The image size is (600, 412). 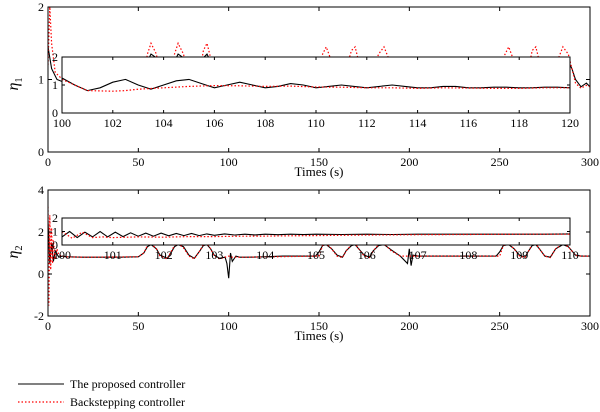 What do you see at coordinates (39, 316) in the screenshot?
I see `eta2-ytick-label: -2` at bounding box center [39, 316].